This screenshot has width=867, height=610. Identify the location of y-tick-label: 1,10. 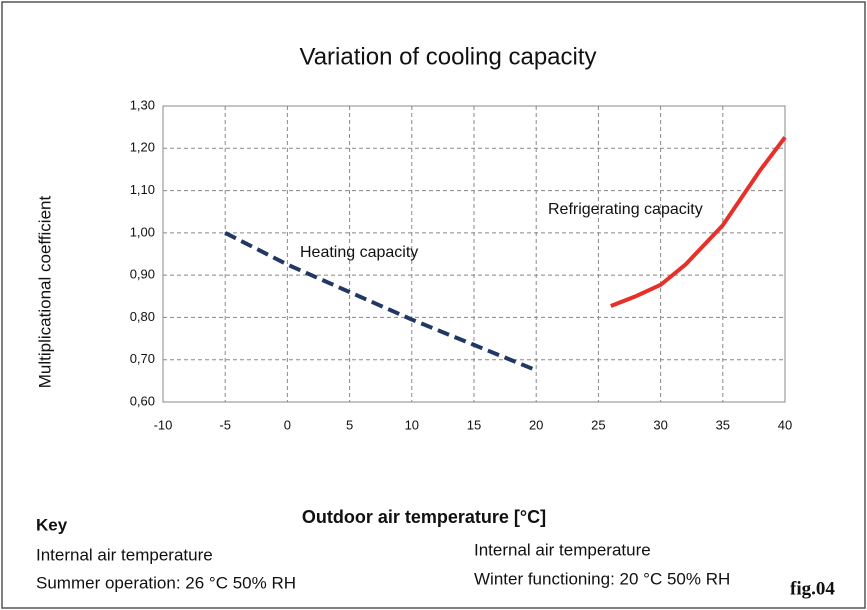
(142, 189).